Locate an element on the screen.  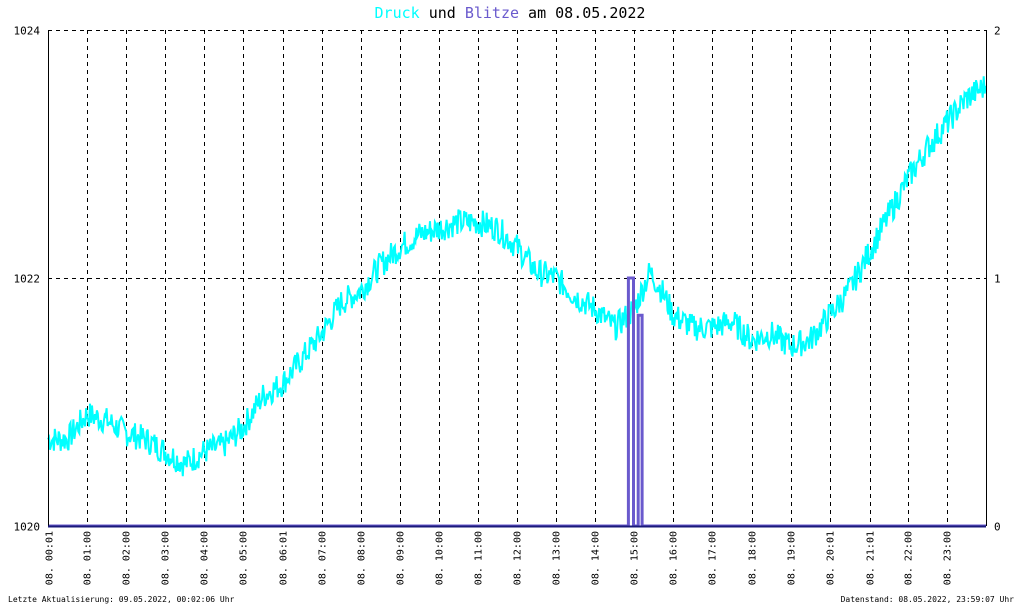
data-status-text: Datenstand: 08.05.2022, 23:59:07 Uhr is located at coordinates (927, 599).